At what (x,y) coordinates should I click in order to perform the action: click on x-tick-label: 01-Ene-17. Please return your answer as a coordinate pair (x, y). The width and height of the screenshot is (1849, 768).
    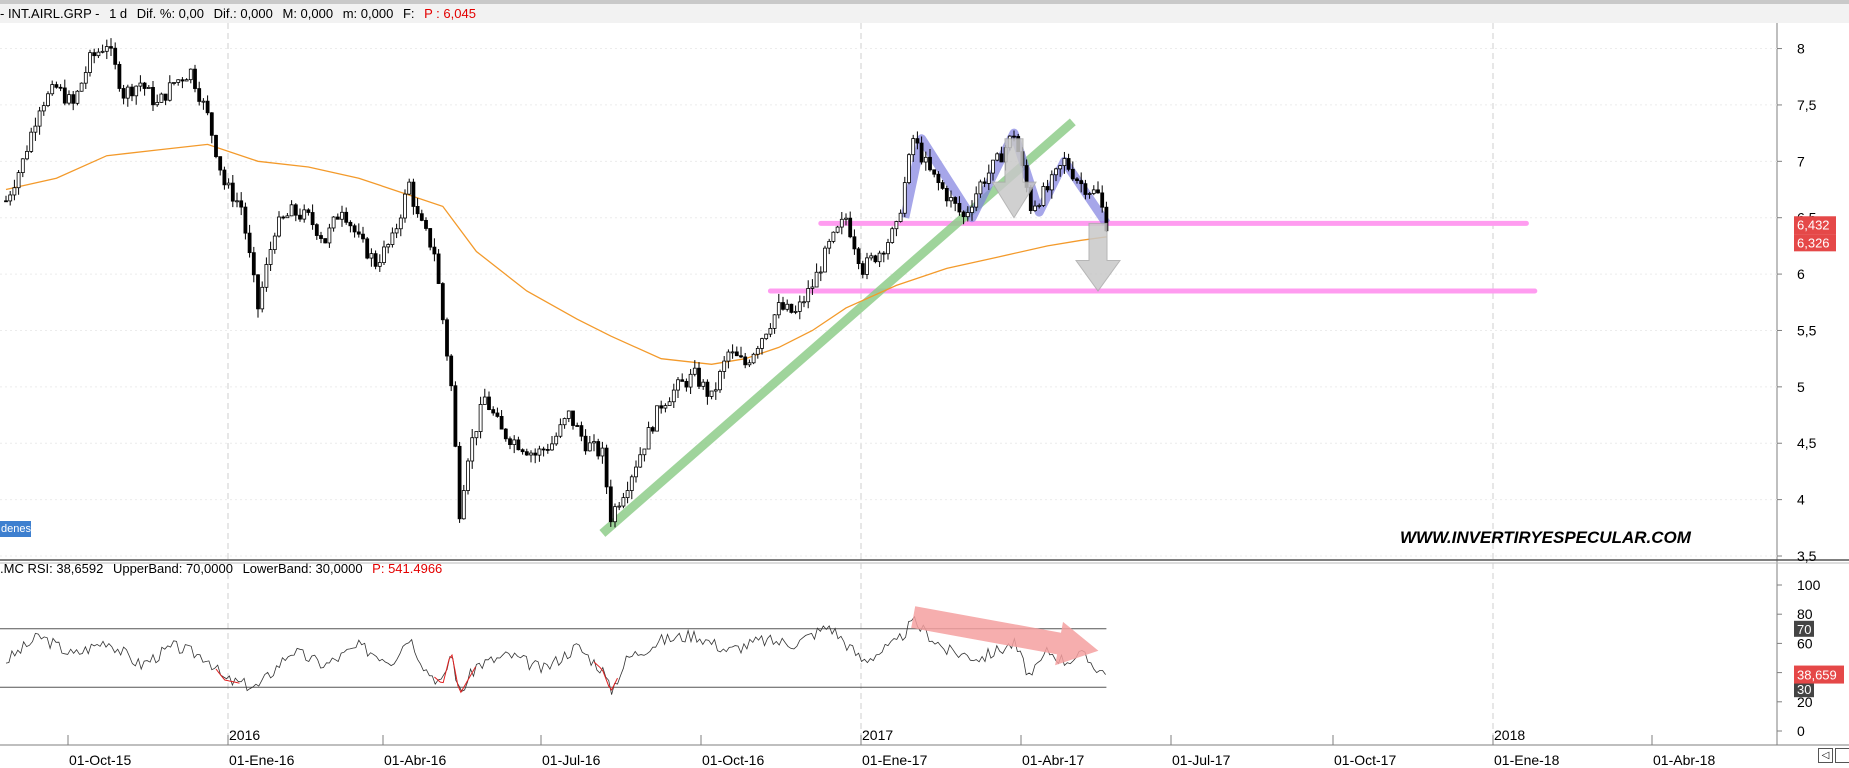
    Looking at the image, I should click on (895, 760).